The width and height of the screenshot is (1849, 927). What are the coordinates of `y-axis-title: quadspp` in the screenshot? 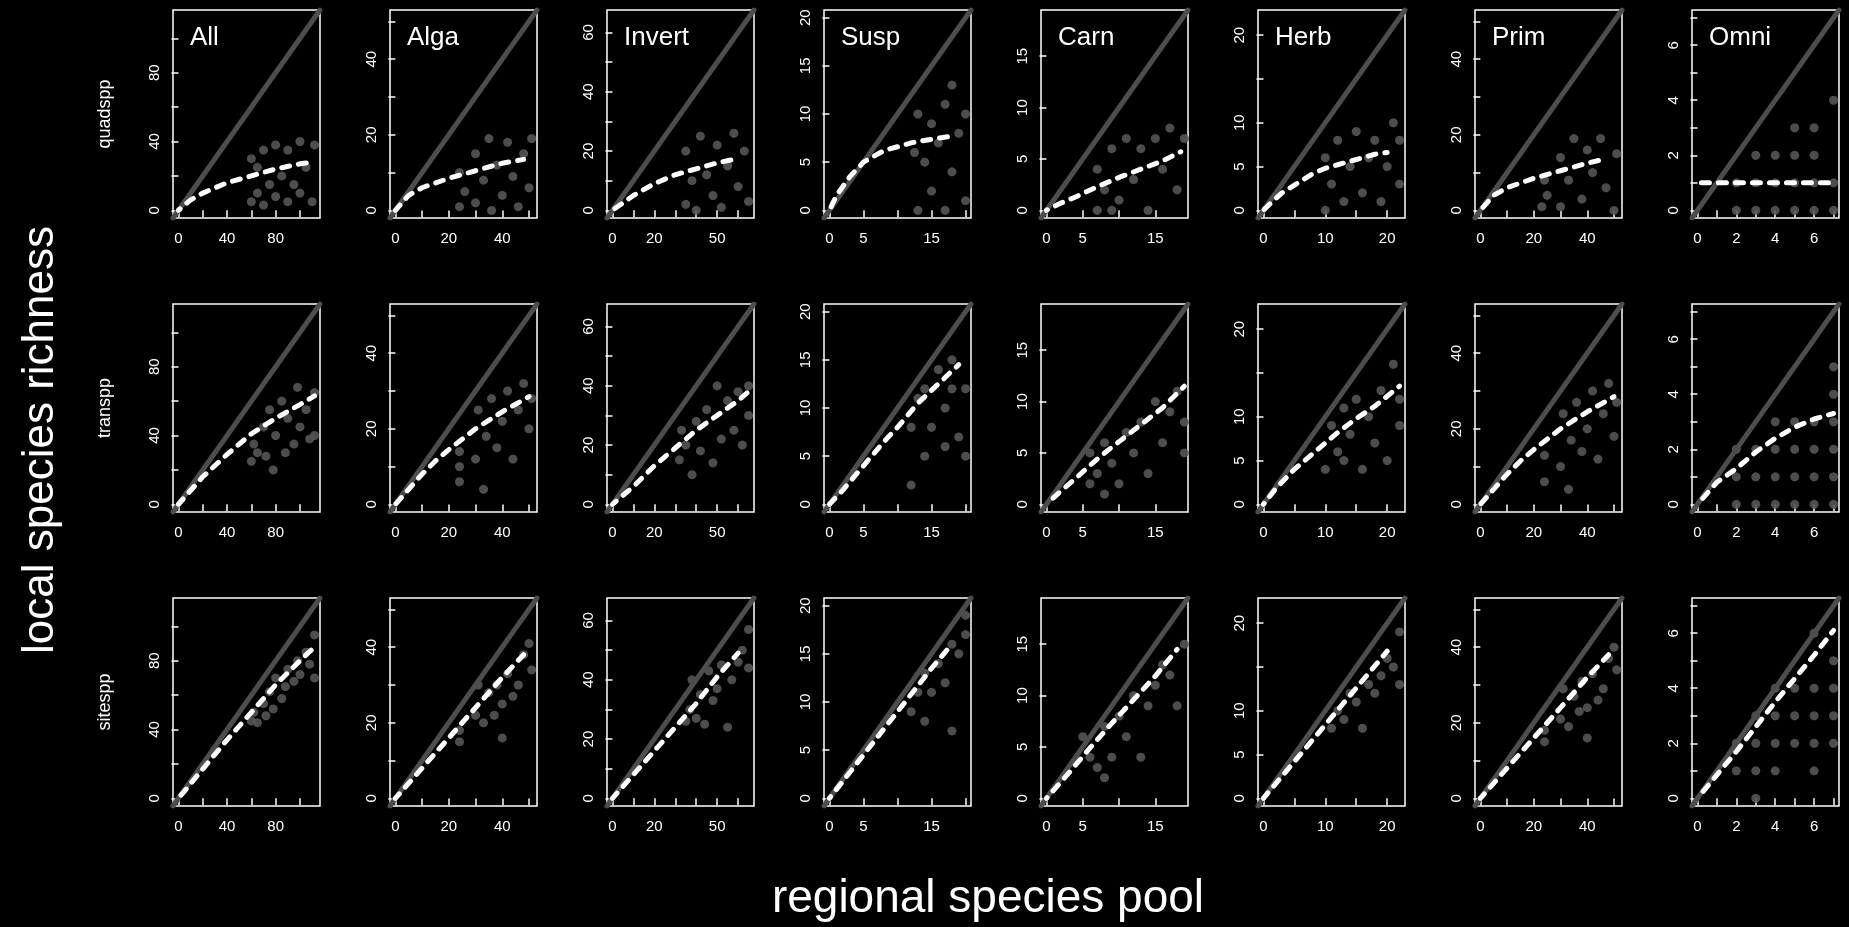 It's located at (104, 114).